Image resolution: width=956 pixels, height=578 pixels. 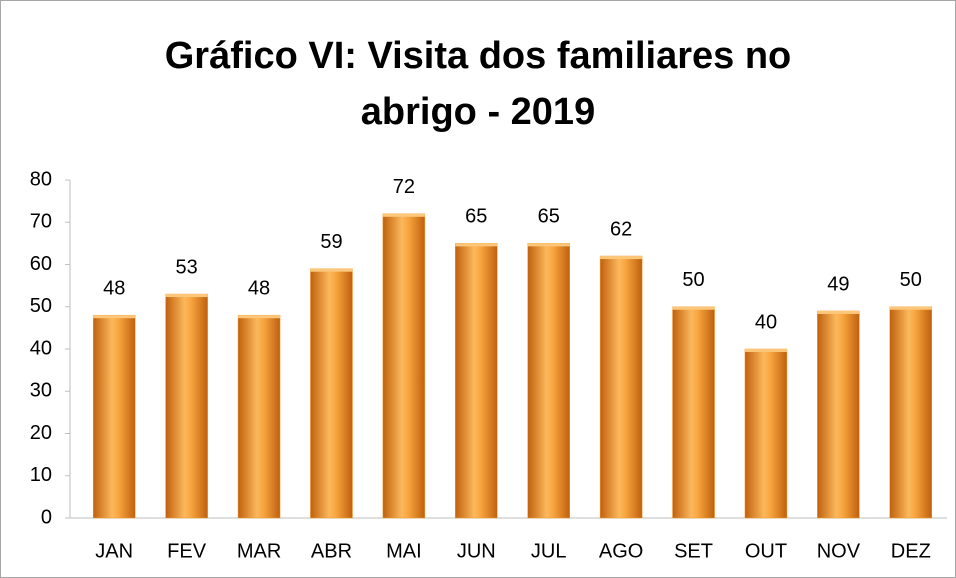 I want to click on x-tick-label: SET, so click(x=693, y=551).